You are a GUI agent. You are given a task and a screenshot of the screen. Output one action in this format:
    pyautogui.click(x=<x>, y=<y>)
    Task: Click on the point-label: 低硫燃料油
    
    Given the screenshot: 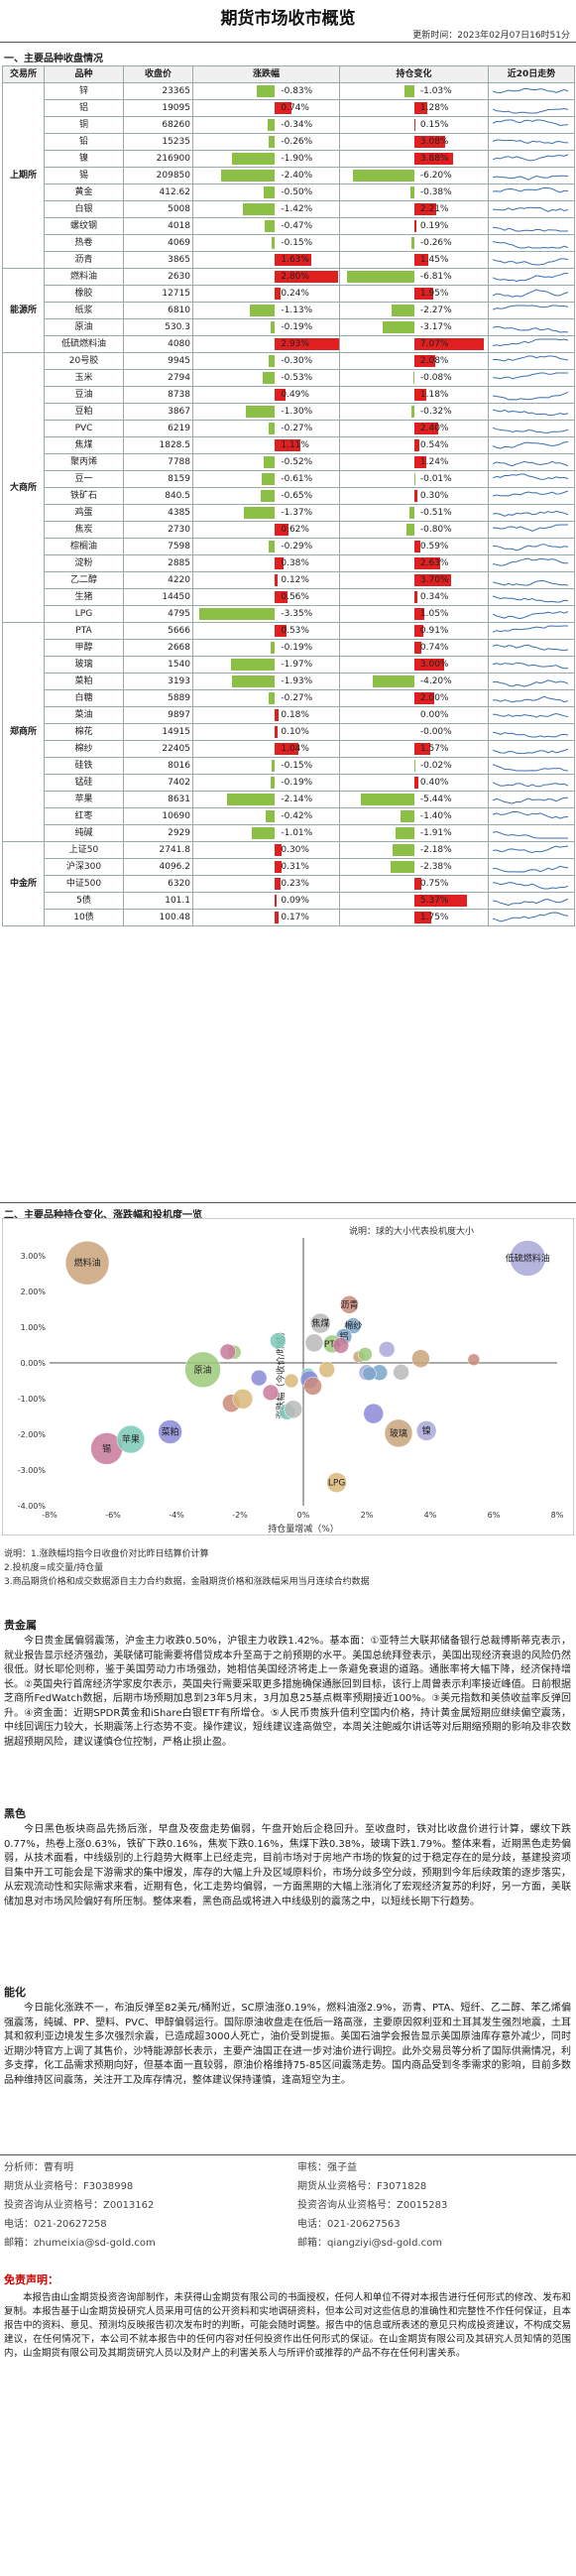 What is the action you would take?
    pyautogui.click(x=528, y=1259)
    